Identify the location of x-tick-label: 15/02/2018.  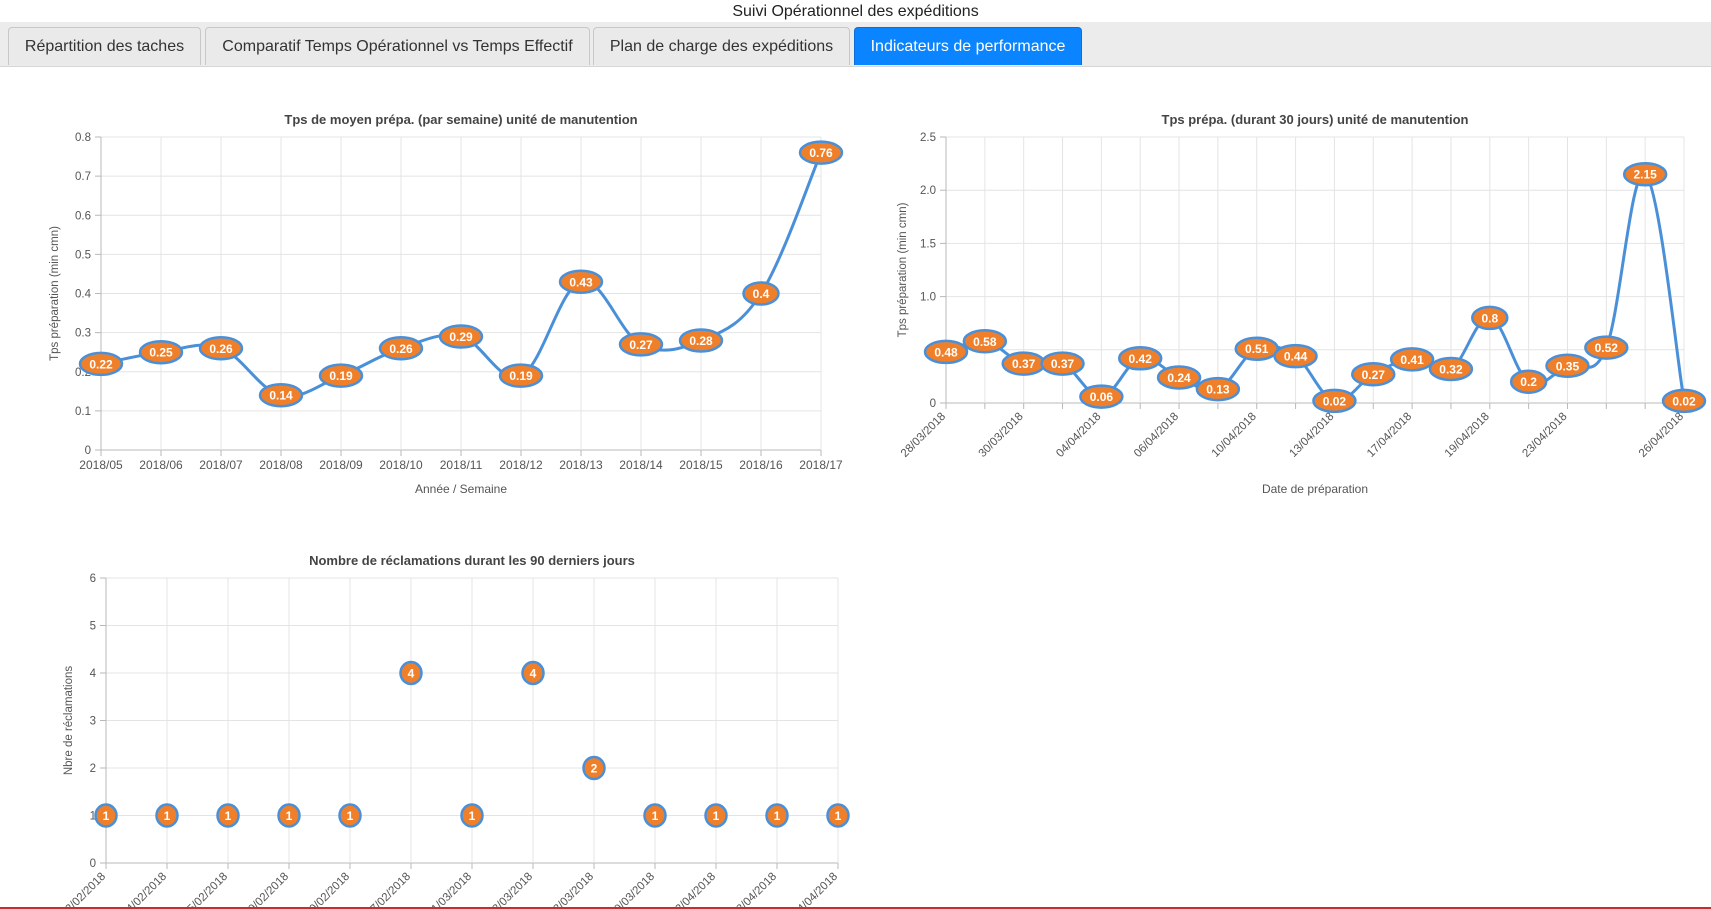
(205, 890).